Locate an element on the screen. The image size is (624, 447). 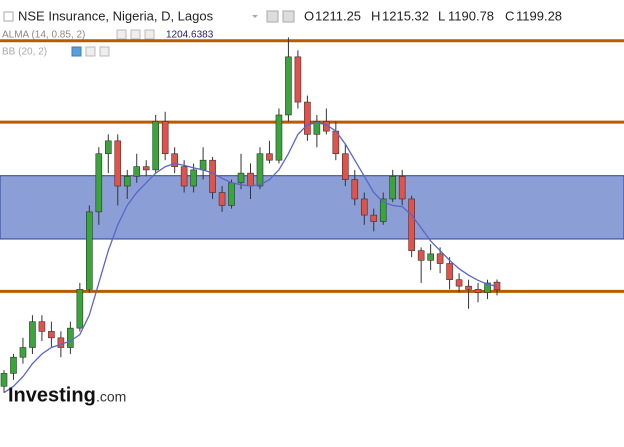
ohlc-value: 1199.28 is located at coordinates (539, 15).